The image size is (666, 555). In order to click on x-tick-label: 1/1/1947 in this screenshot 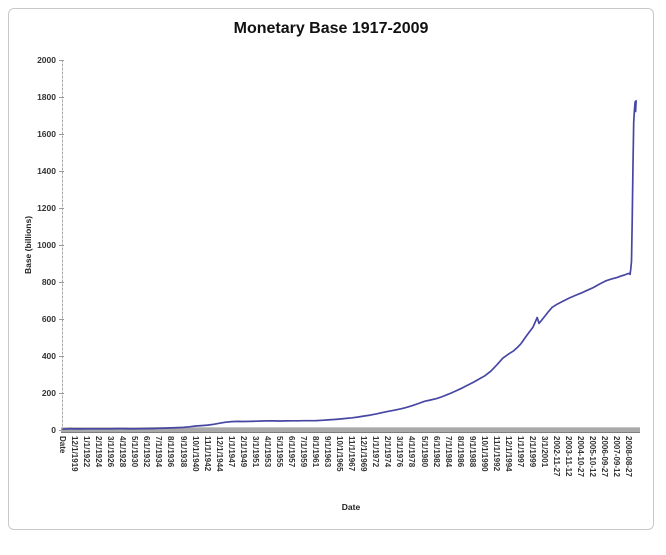, I will do `click(231, 452)`.